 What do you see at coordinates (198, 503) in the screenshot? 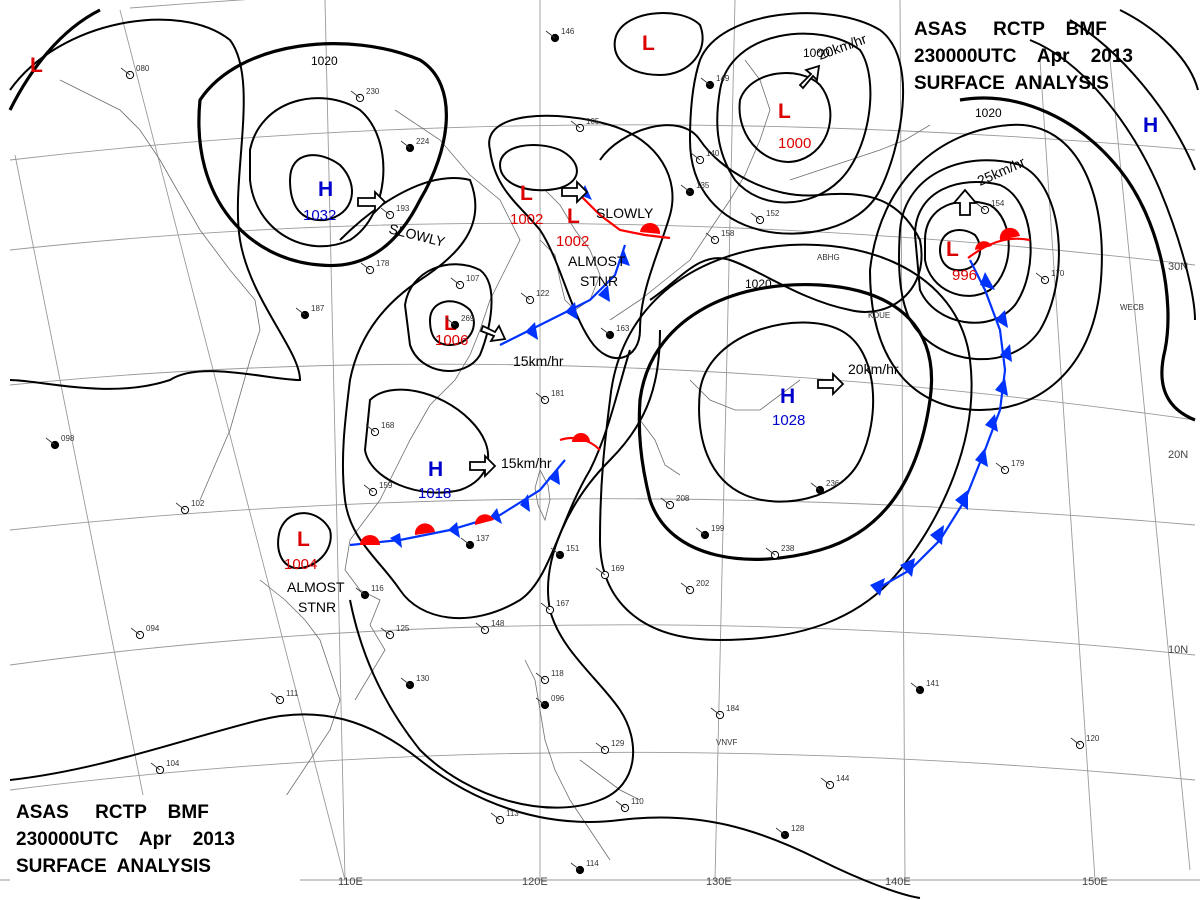
I see `station-pressure-value: 102` at bounding box center [198, 503].